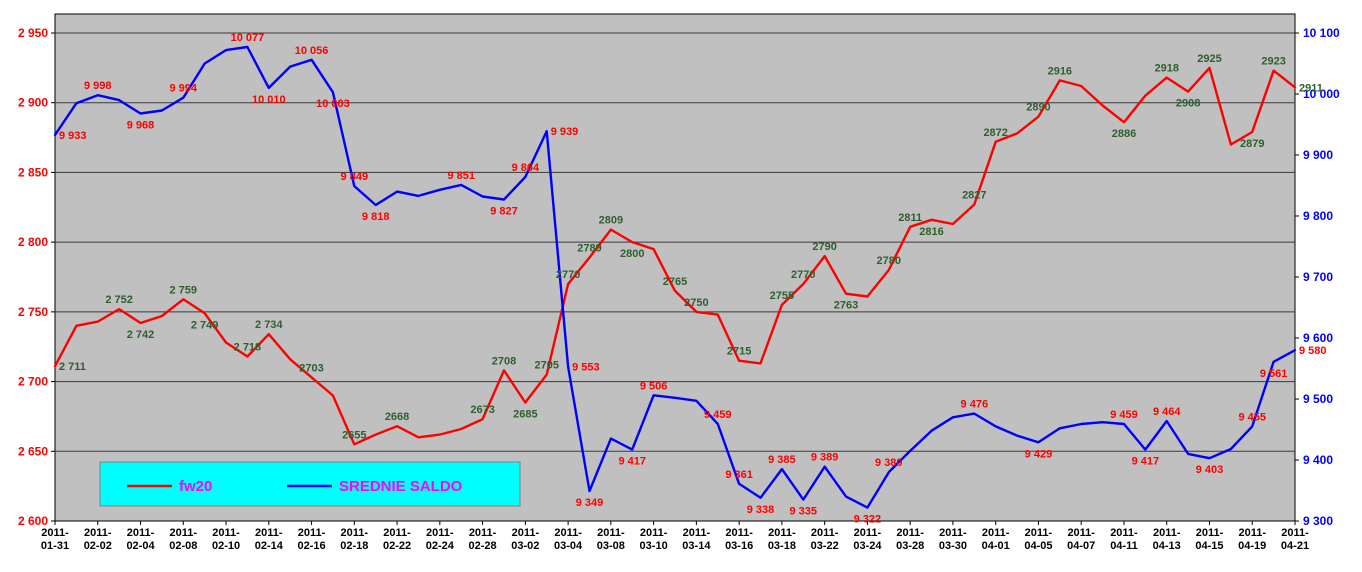 The width and height of the screenshot is (1362, 572). Describe the element at coordinates (183, 539) in the screenshot. I see `x-axis-tick-label: 2011-02-08` at that location.